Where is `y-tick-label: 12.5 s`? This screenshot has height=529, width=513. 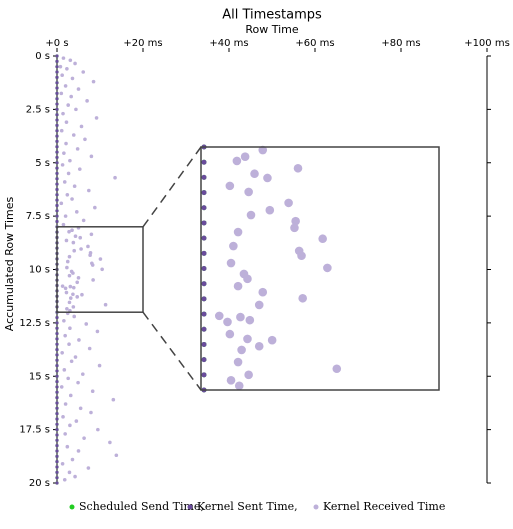 y-tick-label: 12.5 s is located at coordinates (34, 323).